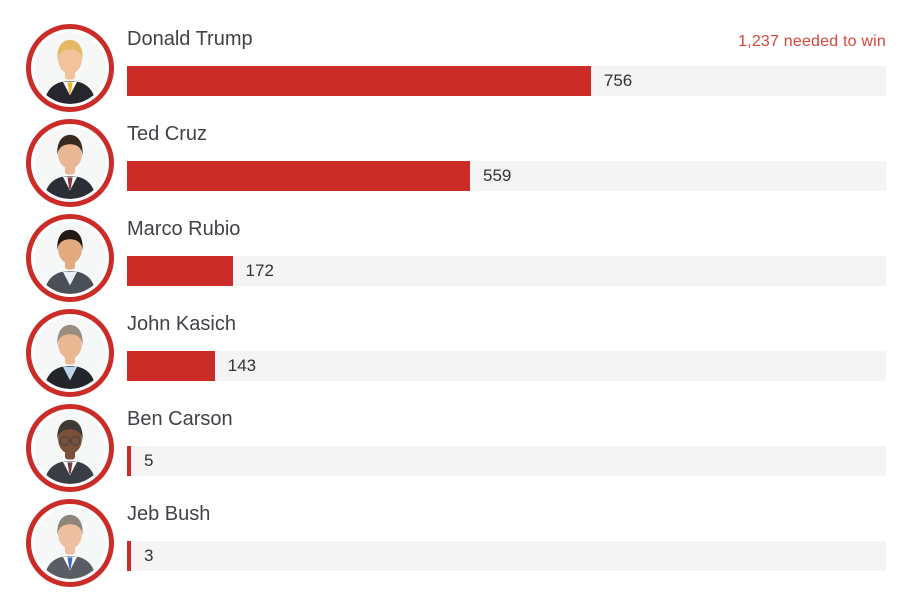  What do you see at coordinates (259, 270) in the screenshot?
I see `delegate-count: 172` at bounding box center [259, 270].